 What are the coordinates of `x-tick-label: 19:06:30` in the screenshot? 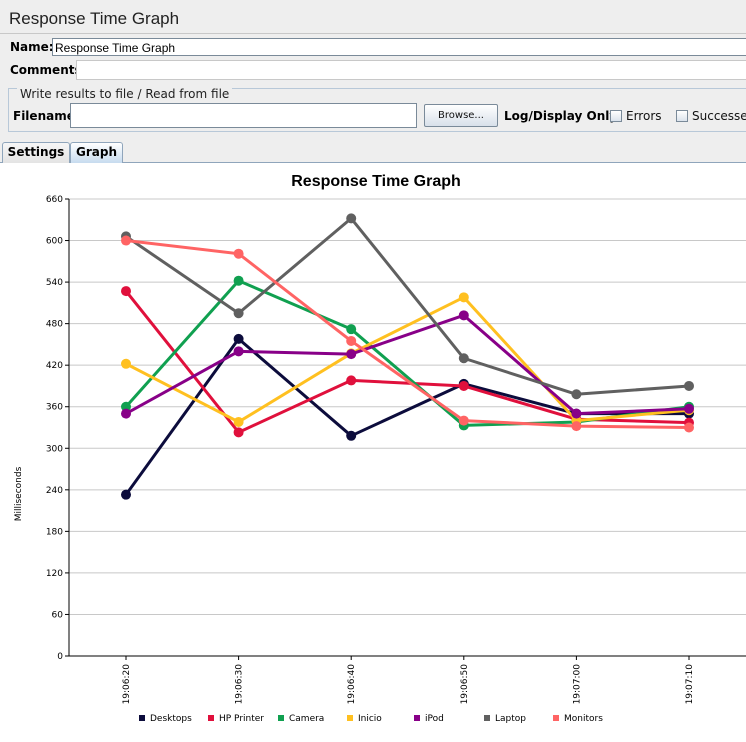 It's located at (240, 684).